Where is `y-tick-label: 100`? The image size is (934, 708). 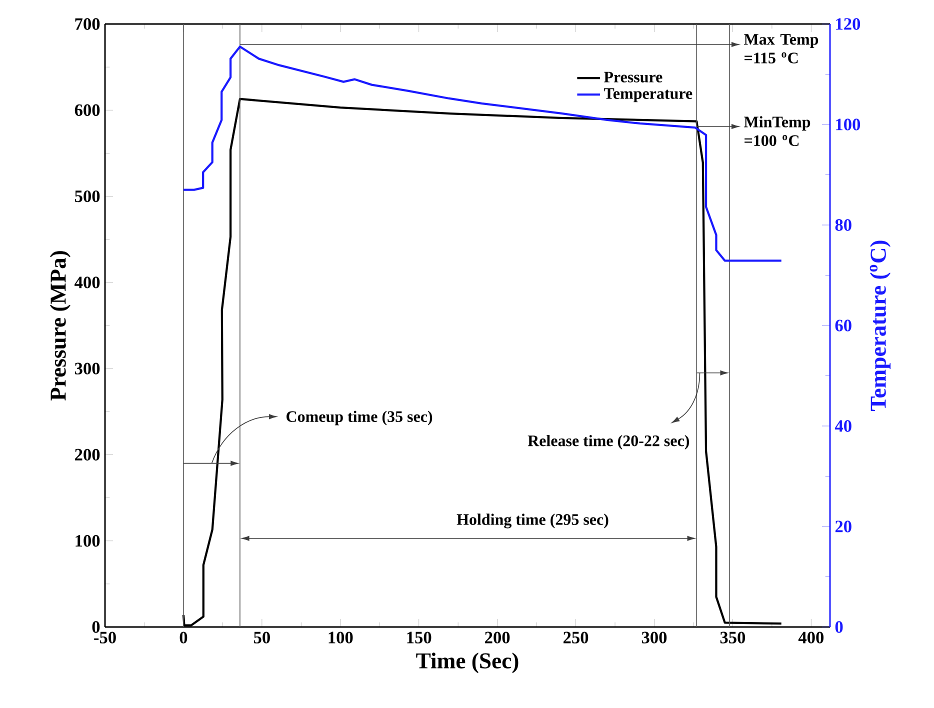
y-tick-label: 100 is located at coordinates (88, 541).